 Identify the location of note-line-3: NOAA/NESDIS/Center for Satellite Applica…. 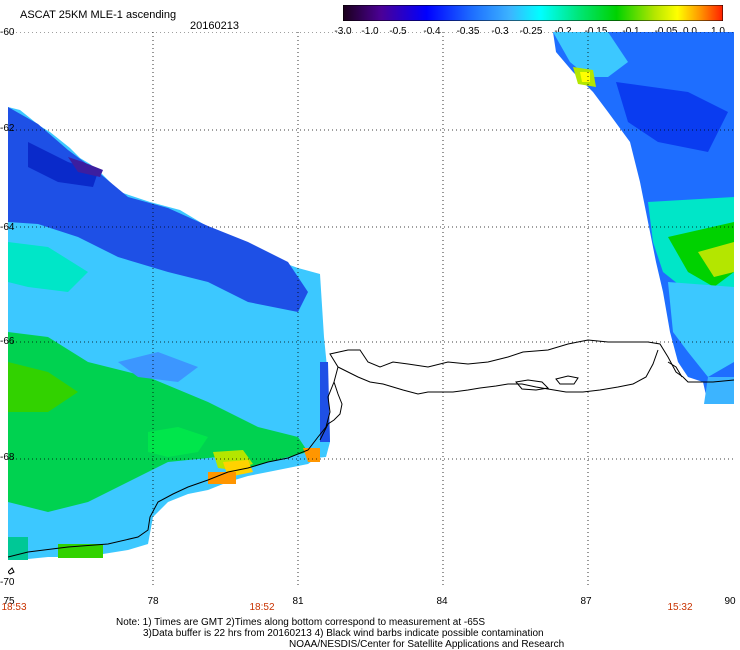
(427, 644).